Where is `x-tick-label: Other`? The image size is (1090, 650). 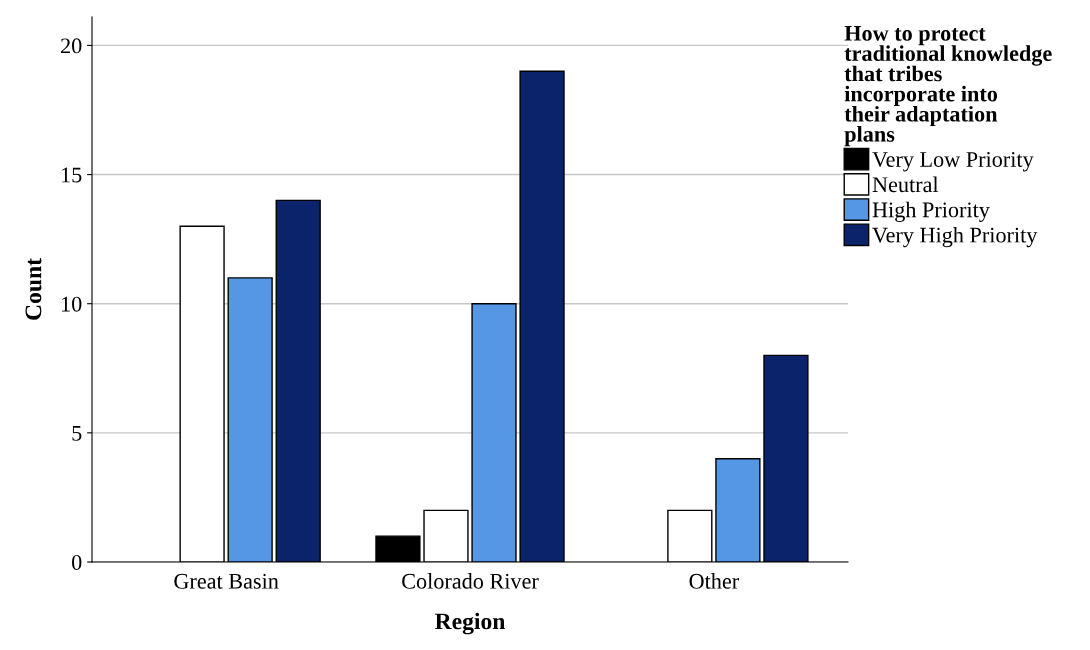
x-tick-label: Other is located at coordinates (714, 581).